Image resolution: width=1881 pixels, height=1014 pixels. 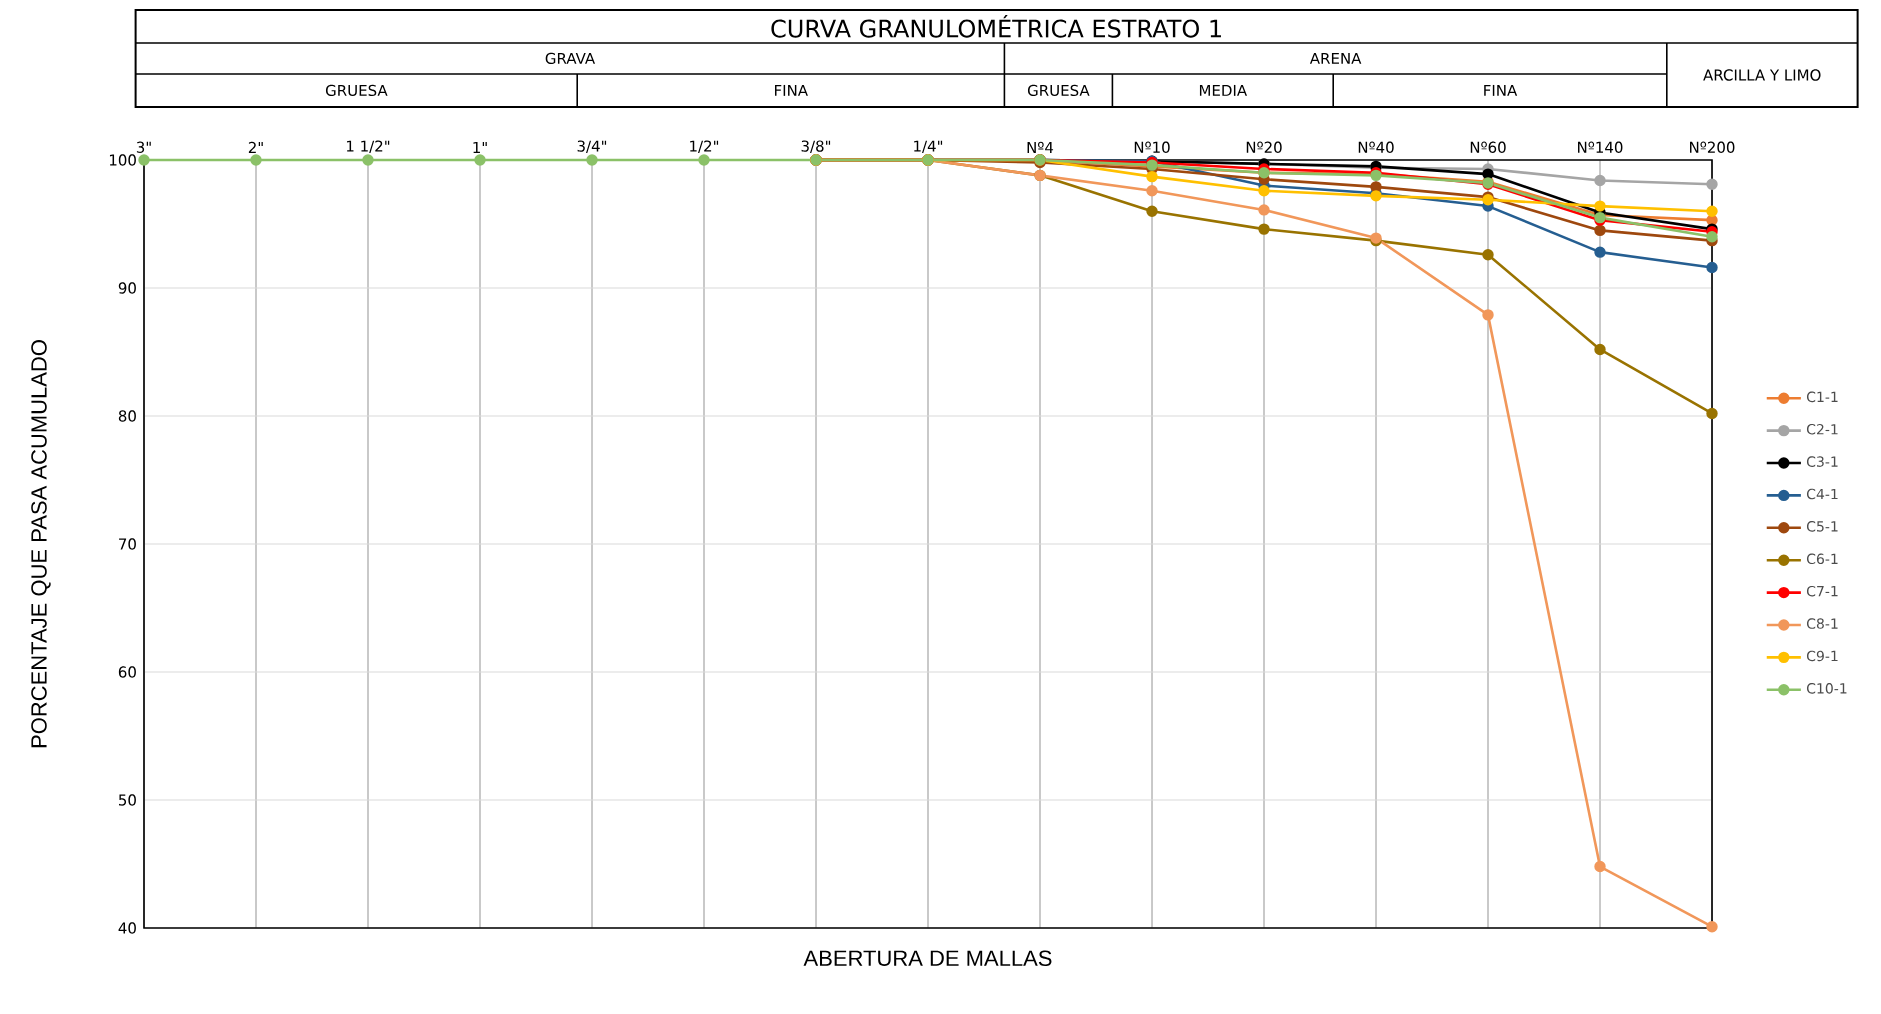 I want to click on y-tick-label: 60, so click(x=127, y=672).